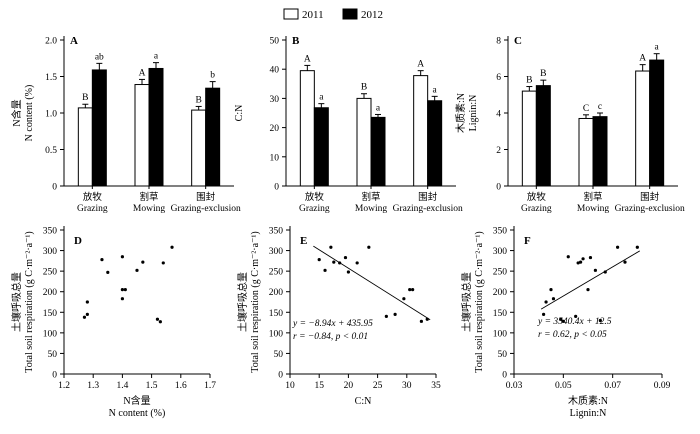  What do you see at coordinates (137, 413) in the screenshot?
I see `x-axis-label: N content (%)` at bounding box center [137, 413].